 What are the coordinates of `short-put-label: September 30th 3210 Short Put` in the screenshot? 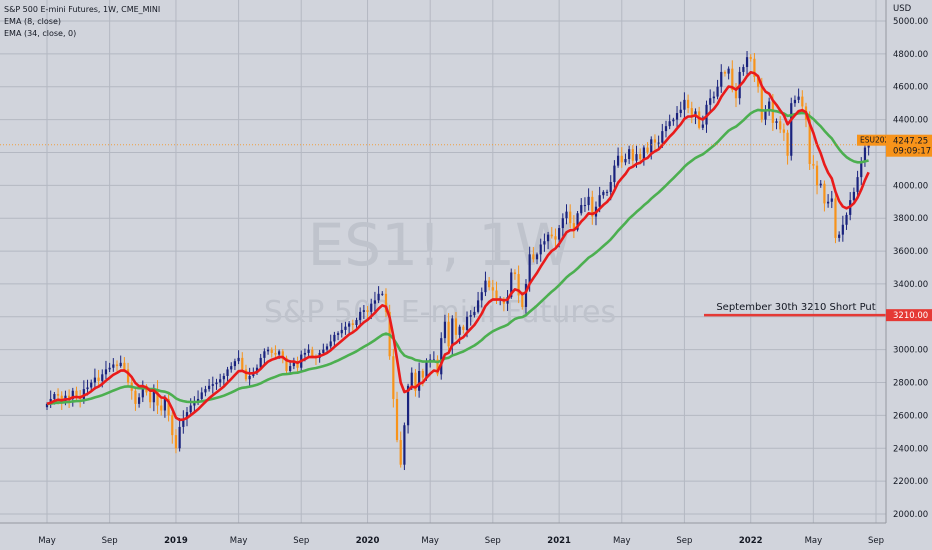 It's located at (795, 307).